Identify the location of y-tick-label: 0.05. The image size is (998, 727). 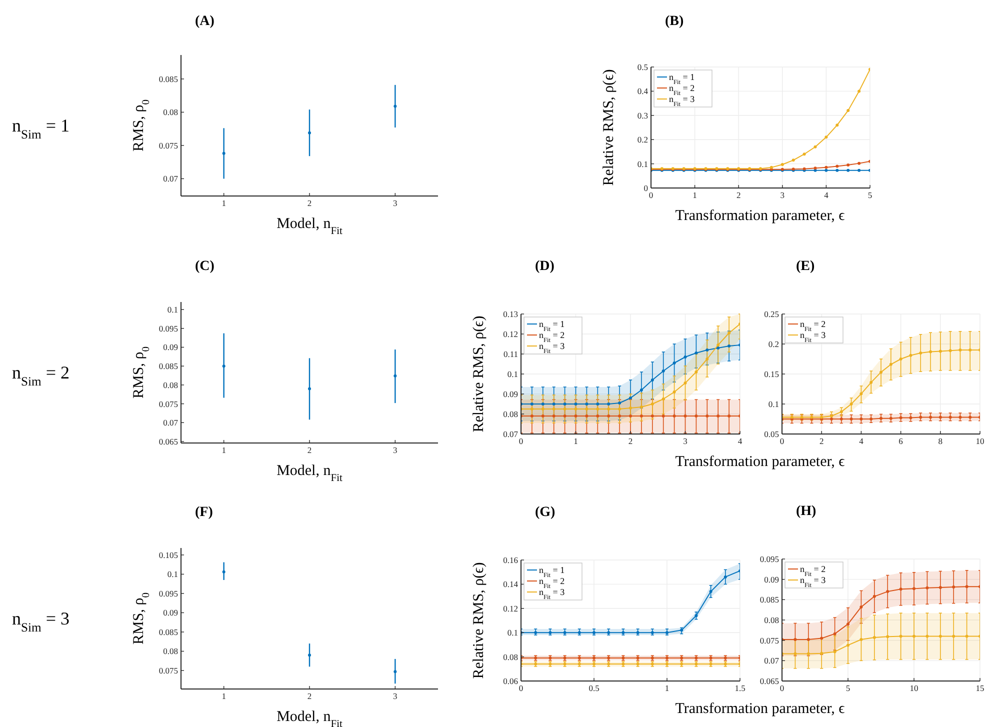
(771, 434).